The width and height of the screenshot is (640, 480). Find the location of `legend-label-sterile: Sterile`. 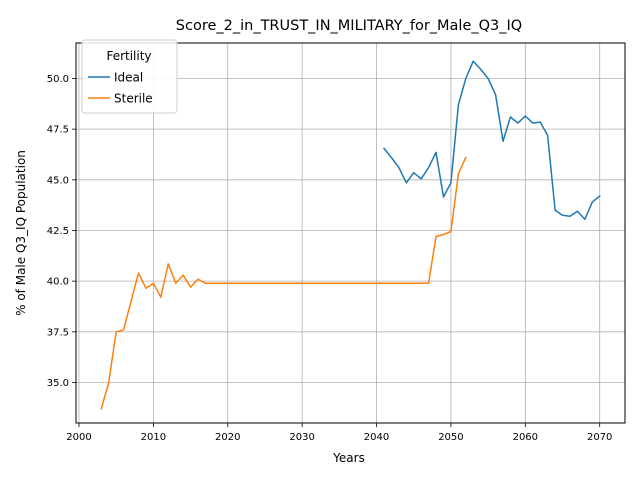

legend-label-sterile: Sterile is located at coordinates (133, 99).